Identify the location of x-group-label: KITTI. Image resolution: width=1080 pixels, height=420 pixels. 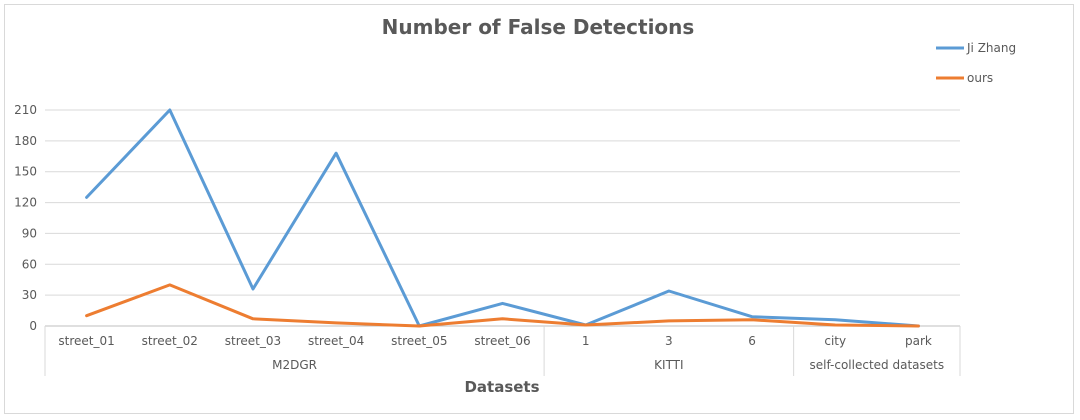
(668, 365).